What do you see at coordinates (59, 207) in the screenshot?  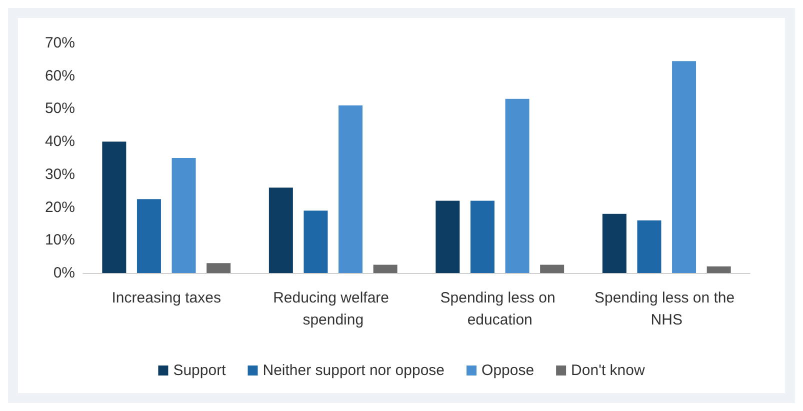 I see `y-tick-label: 20%` at bounding box center [59, 207].